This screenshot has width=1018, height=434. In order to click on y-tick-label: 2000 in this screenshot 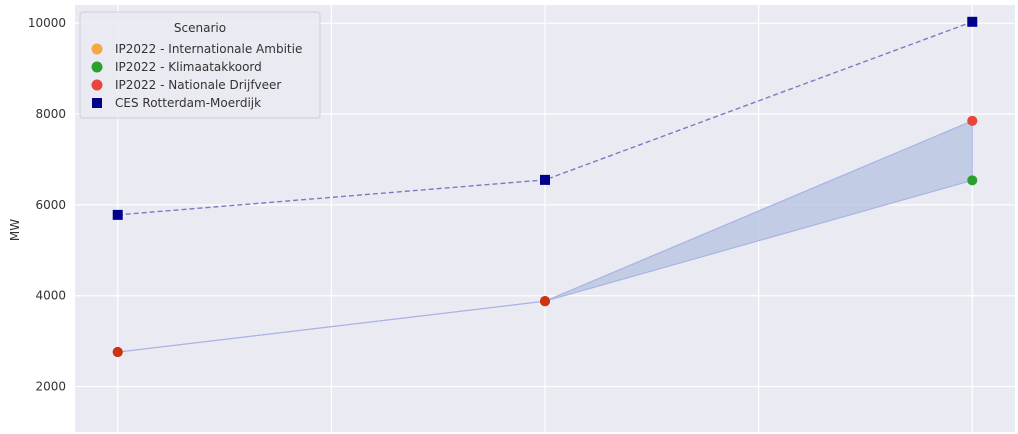, I will do `click(50, 387)`.